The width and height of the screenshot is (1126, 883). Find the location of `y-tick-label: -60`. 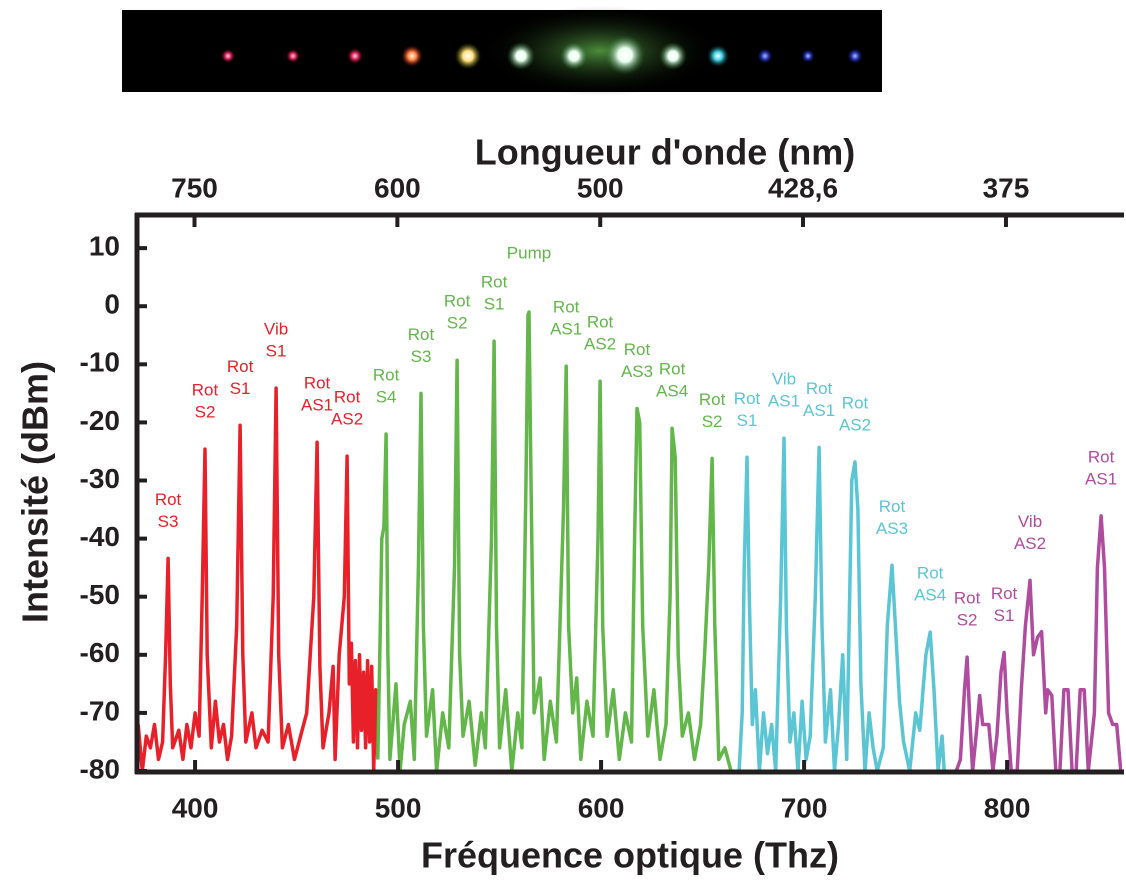

y-tick-label: -60 is located at coordinates (100, 652).